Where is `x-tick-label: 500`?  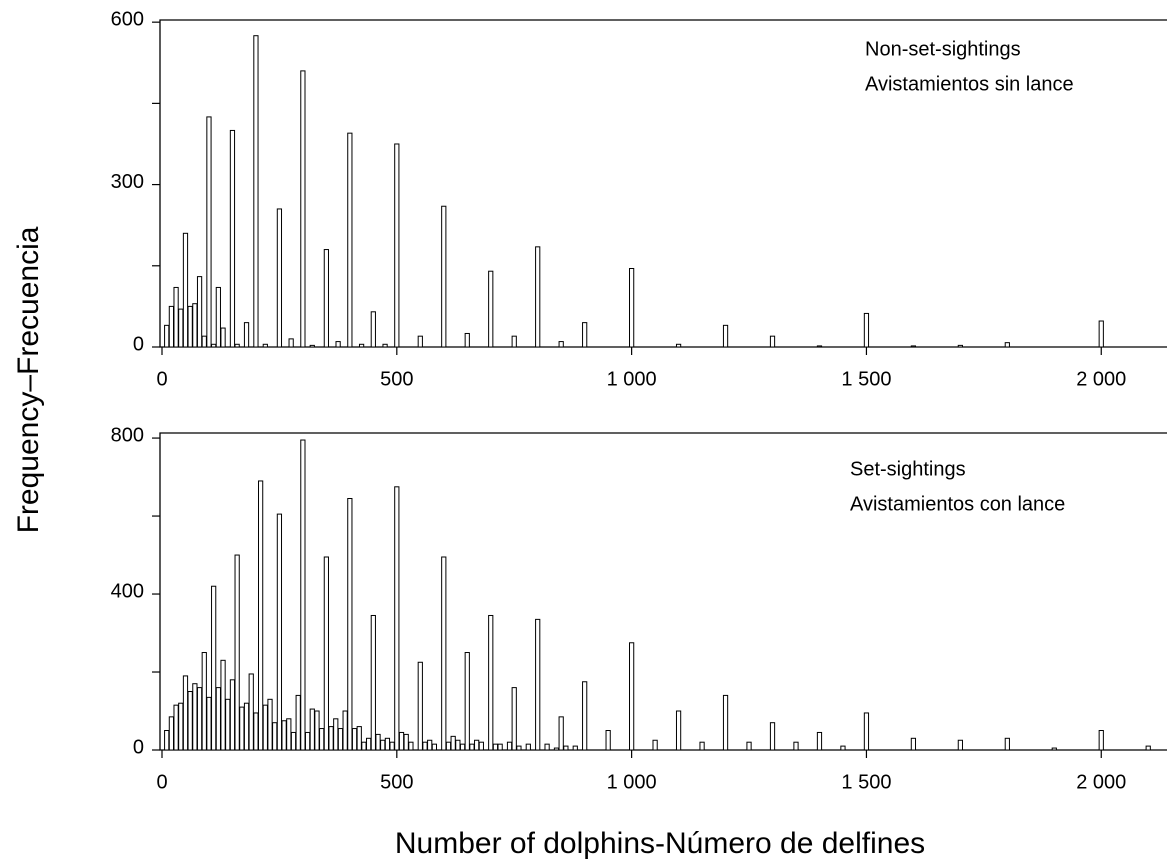 x-tick-label: 500 is located at coordinates (396, 379).